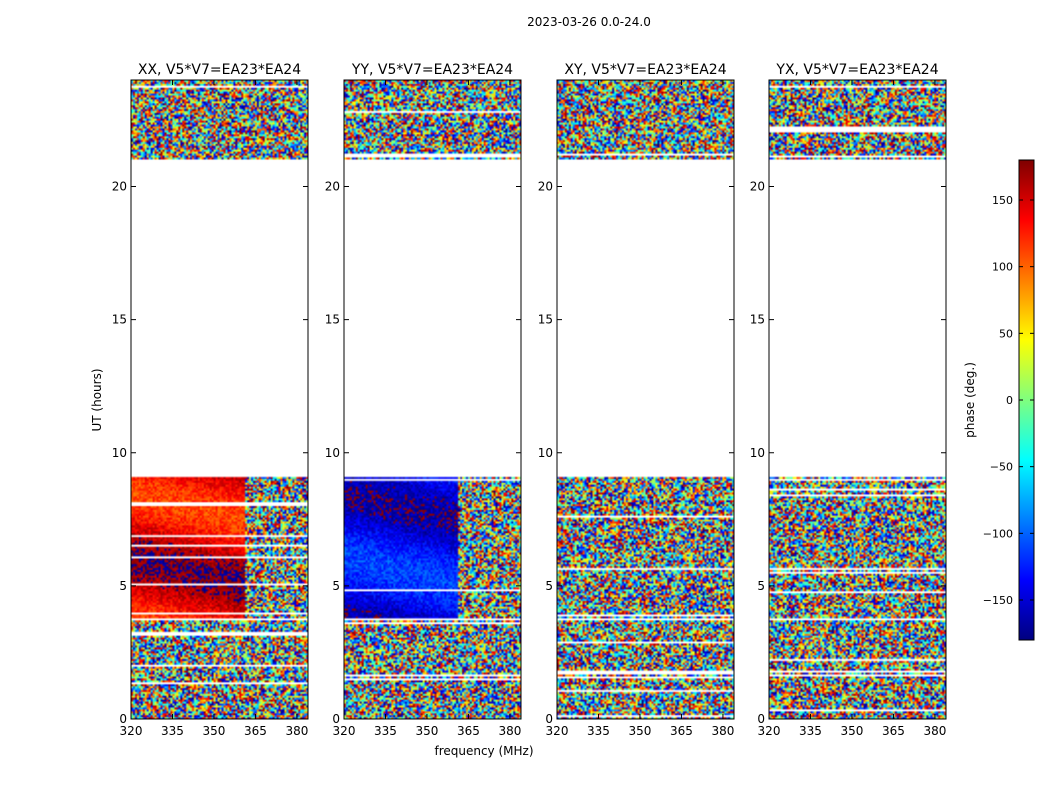  I want to click on colorbar-tick-label: −100, so click(998, 533).